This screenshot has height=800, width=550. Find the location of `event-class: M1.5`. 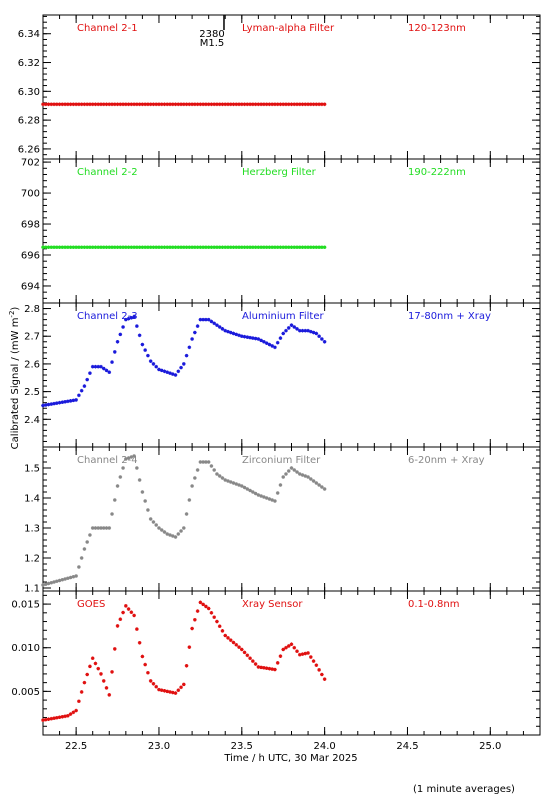

event-class: M1.5 is located at coordinates (212, 43).